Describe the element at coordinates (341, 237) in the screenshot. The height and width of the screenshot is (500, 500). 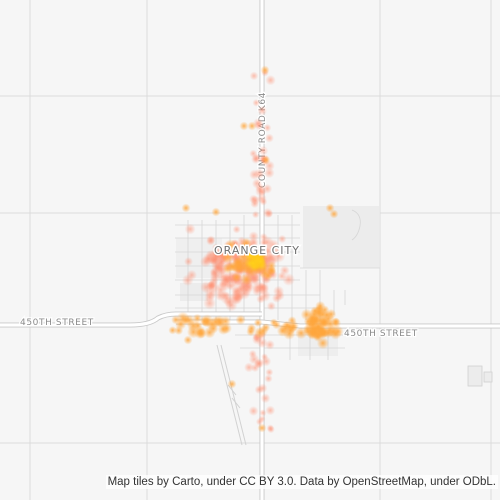
I see `landuse-area` at that location.